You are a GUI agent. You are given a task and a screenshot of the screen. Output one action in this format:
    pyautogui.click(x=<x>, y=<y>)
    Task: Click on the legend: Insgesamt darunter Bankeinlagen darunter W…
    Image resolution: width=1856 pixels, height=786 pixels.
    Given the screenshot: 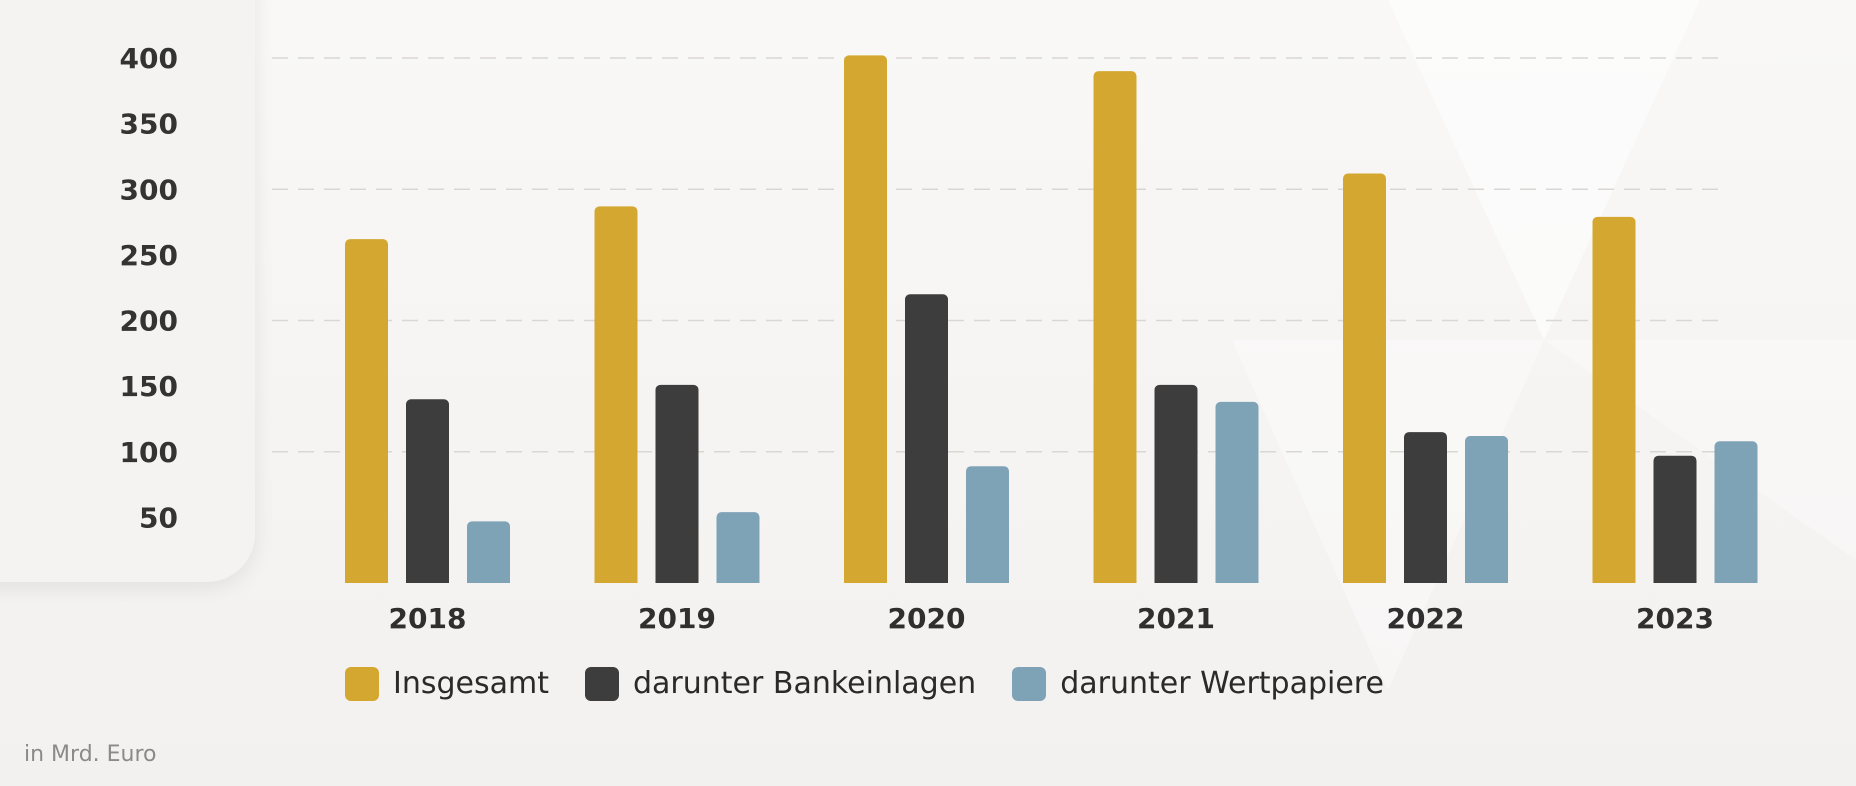 What is the action you would take?
    pyautogui.click(x=882, y=683)
    